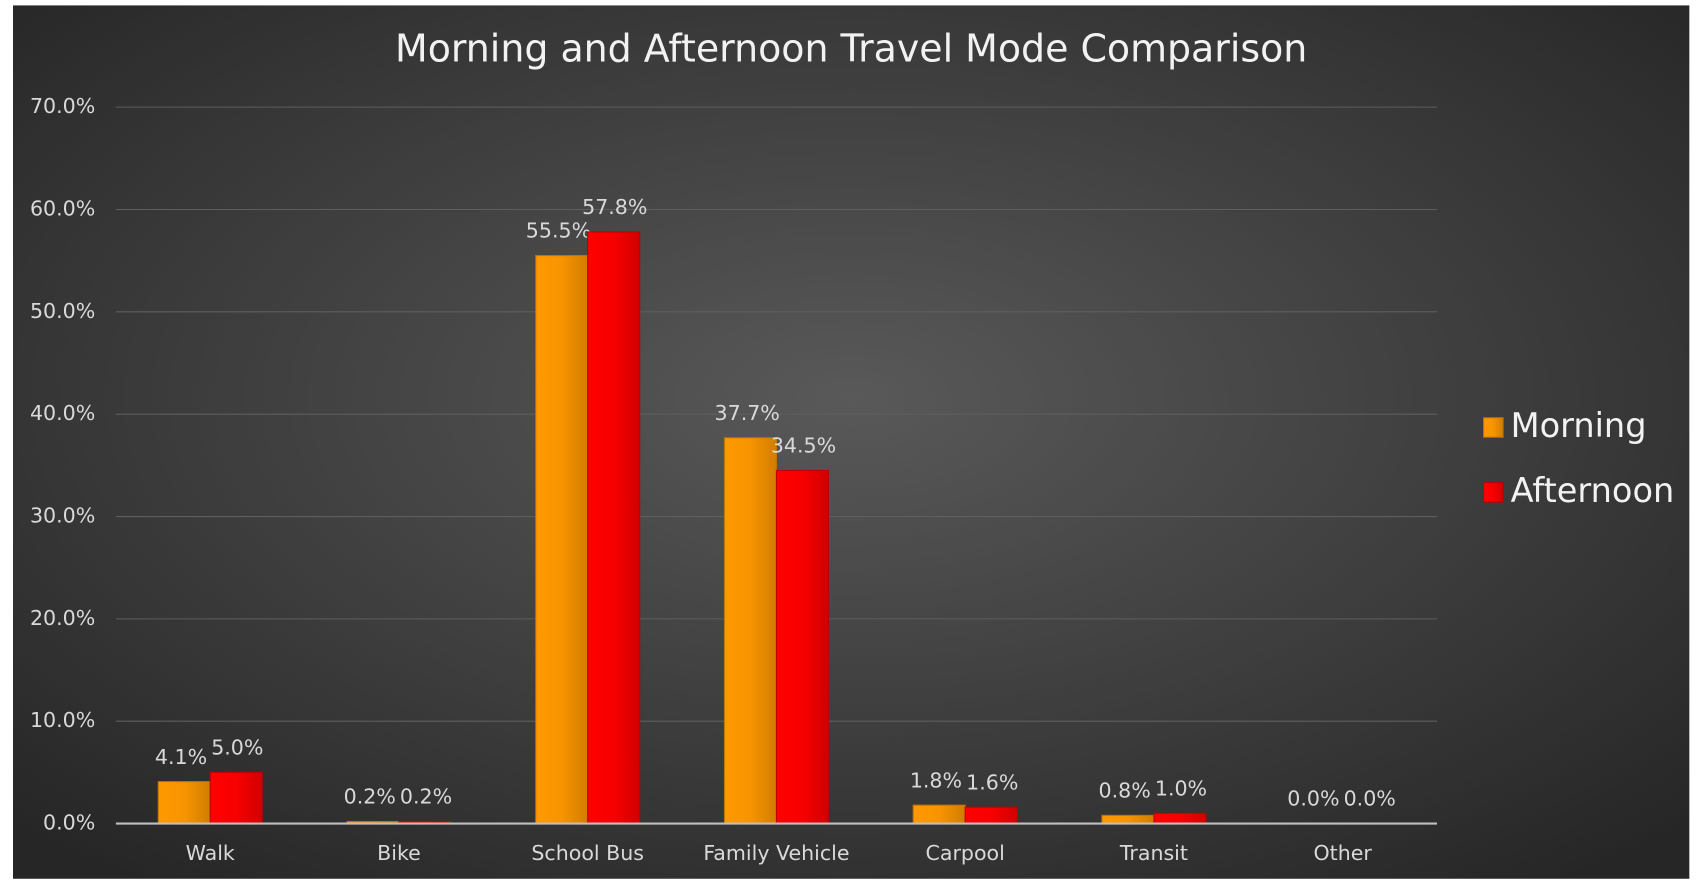  What do you see at coordinates (803, 446) in the screenshot?
I see `data-label: 34.5%` at bounding box center [803, 446].